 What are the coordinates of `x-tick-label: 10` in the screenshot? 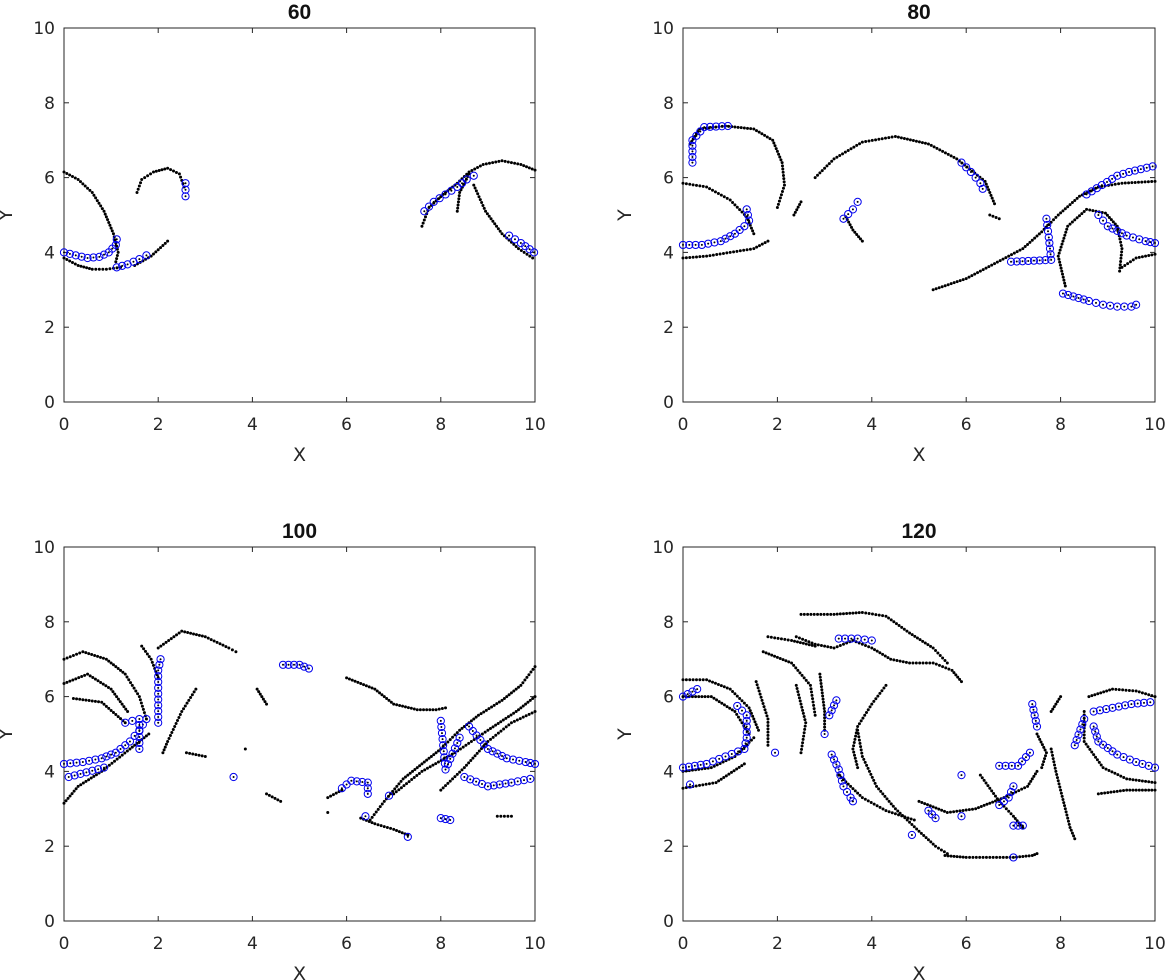 It's located at (1155, 944).